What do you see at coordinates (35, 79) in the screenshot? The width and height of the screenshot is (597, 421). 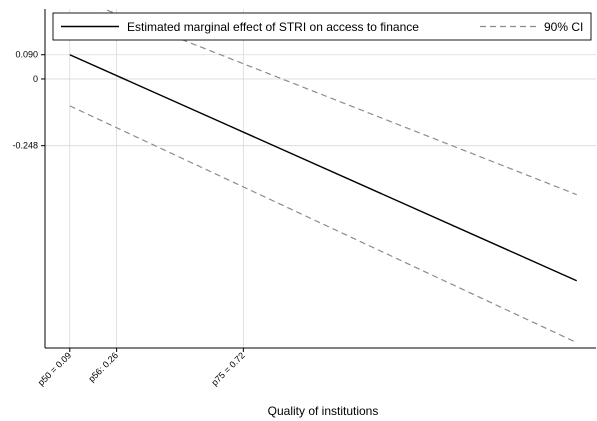 I see `y-tick-label: 0` at bounding box center [35, 79].